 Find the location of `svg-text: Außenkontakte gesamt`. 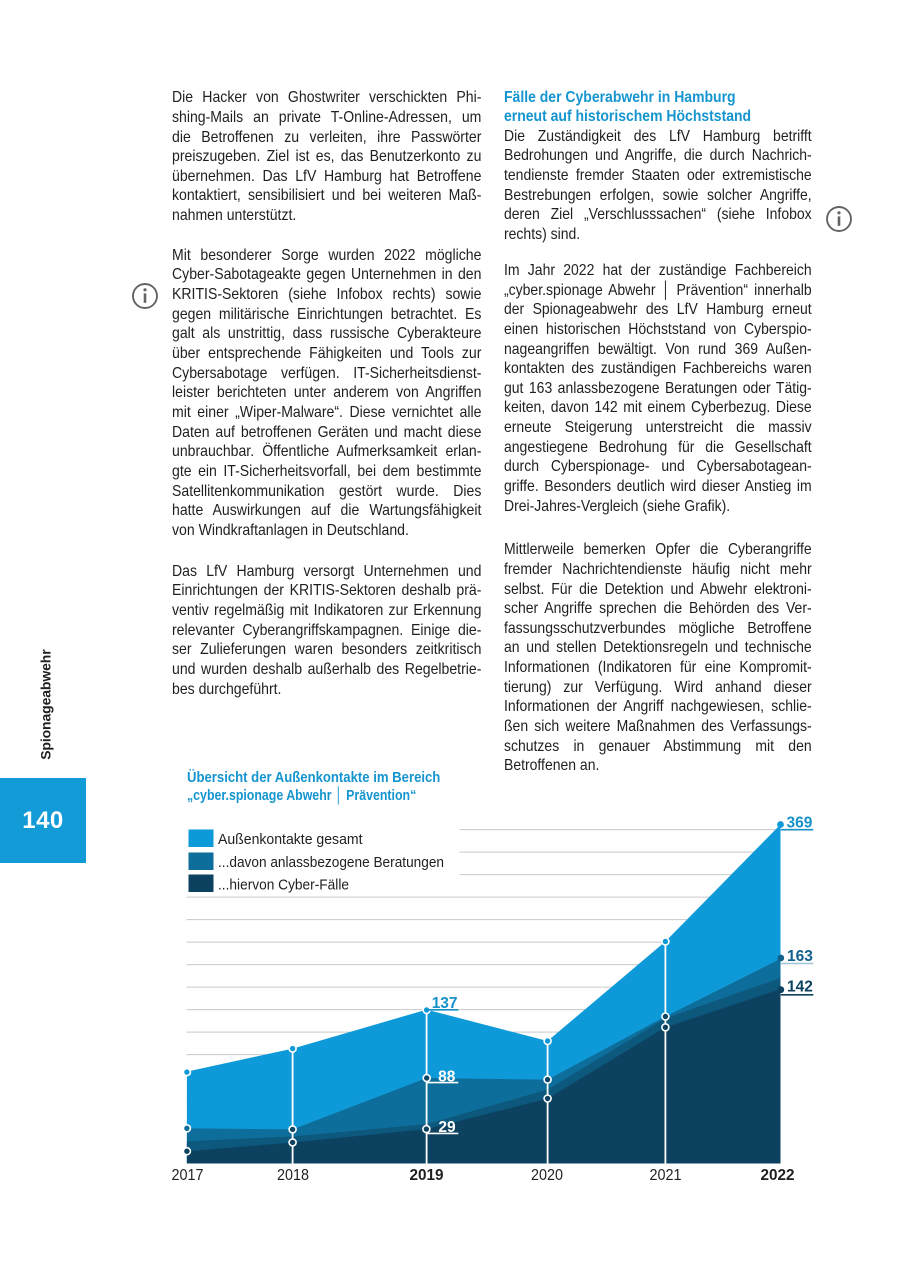

svg-text: Außenkontakte gesamt is located at coordinates (290, 839).